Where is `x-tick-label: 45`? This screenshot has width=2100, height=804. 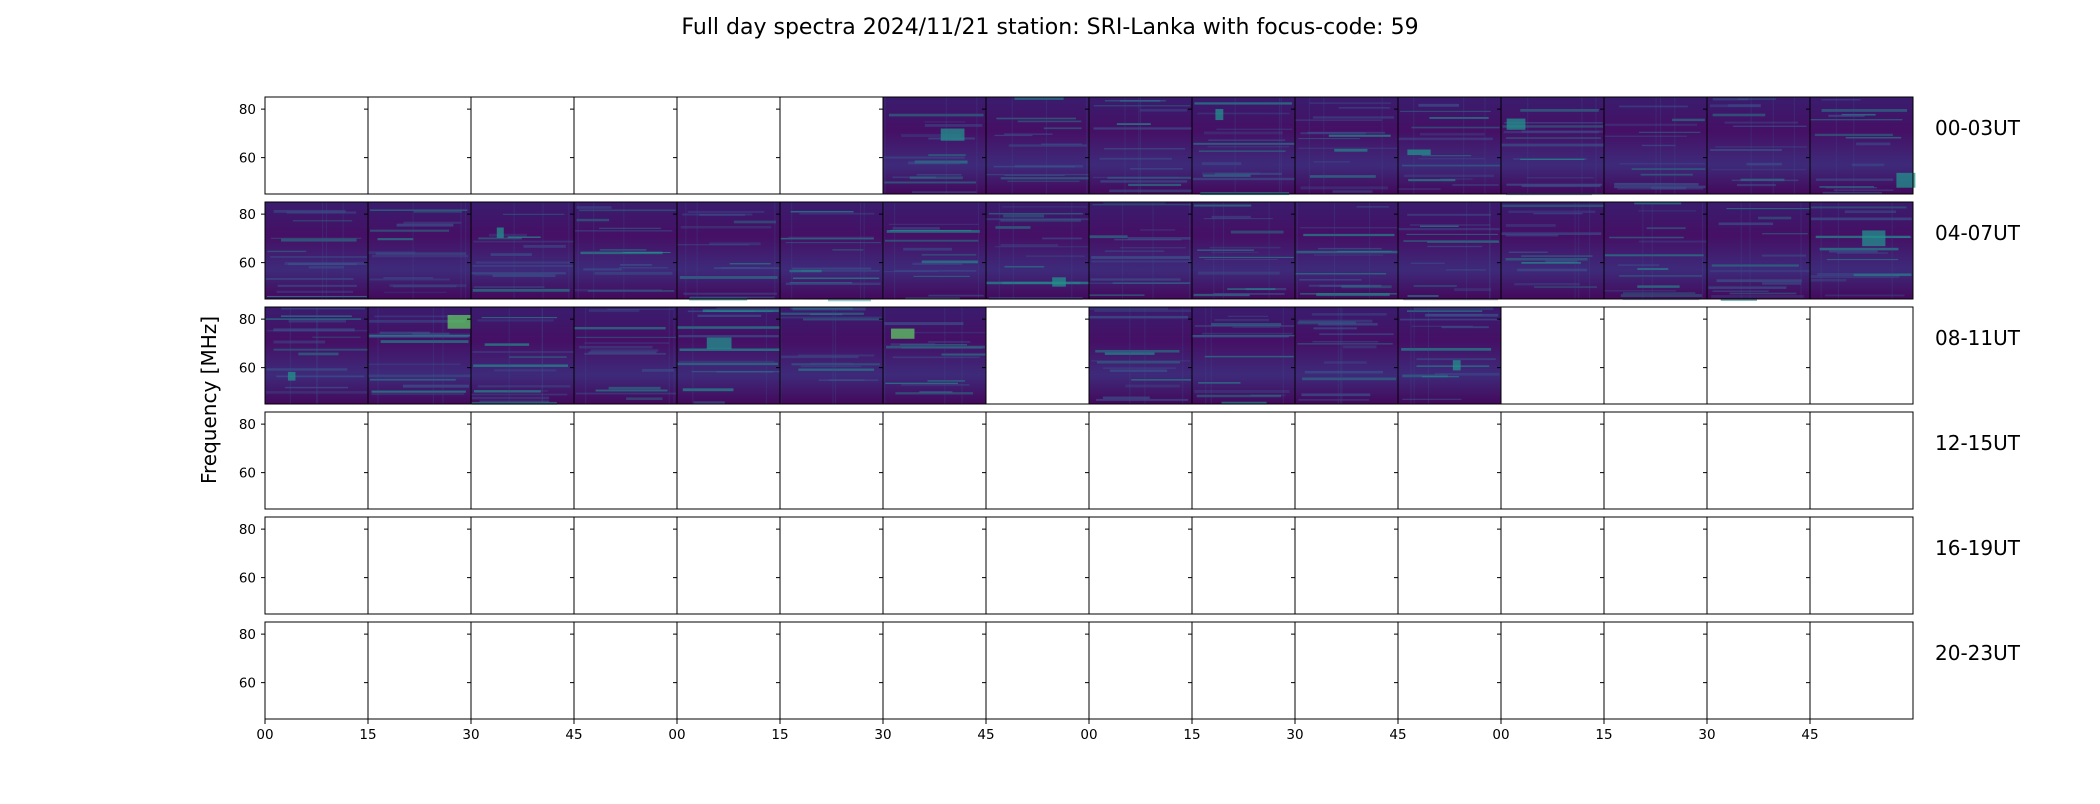 x-tick-label: 45 is located at coordinates (1809, 735).